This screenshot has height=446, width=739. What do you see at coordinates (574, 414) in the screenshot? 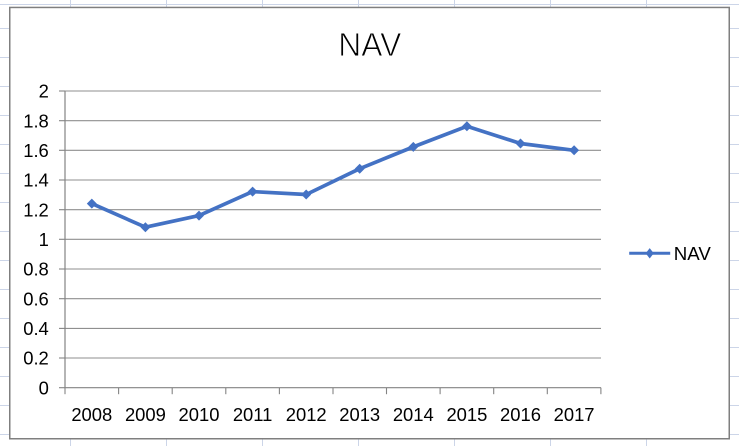
I see `svg-text: 2017` at bounding box center [574, 414].